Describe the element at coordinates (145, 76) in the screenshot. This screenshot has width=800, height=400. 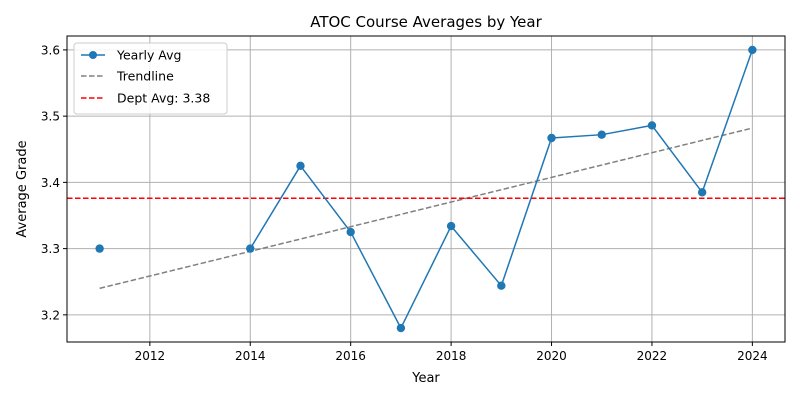
I see `legend-label-trendline: Trendline` at that location.